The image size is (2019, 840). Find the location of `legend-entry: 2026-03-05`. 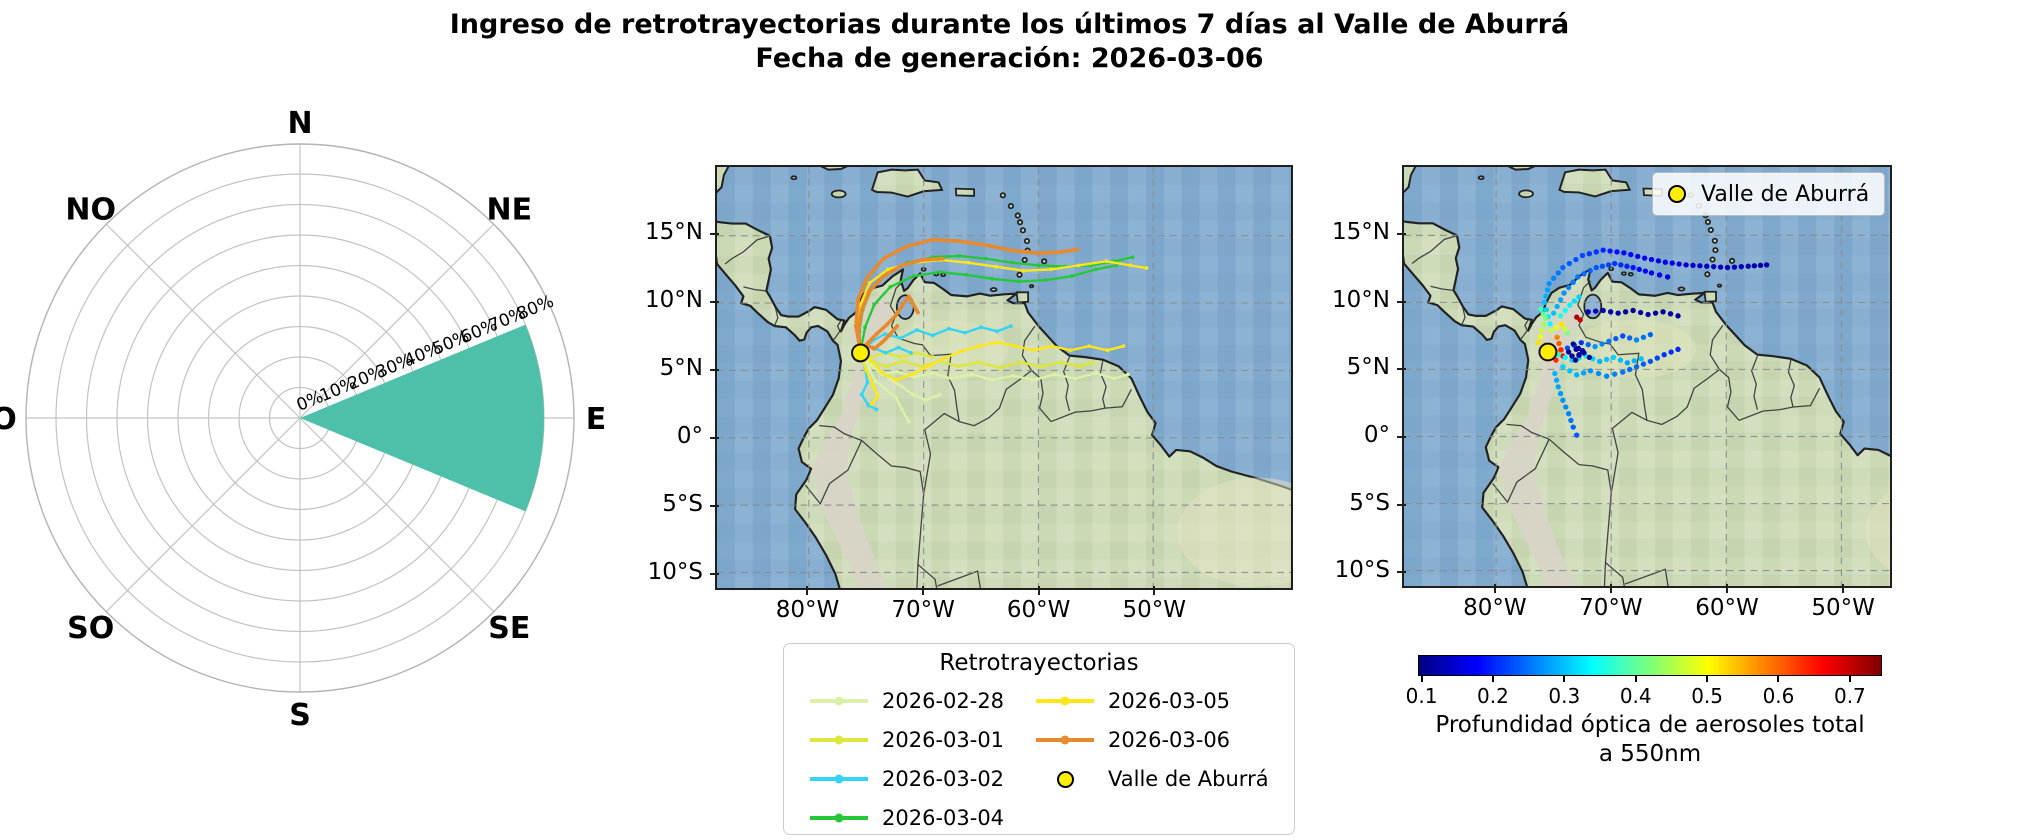

legend-entry: 2026-03-05 is located at coordinates (1133, 701).